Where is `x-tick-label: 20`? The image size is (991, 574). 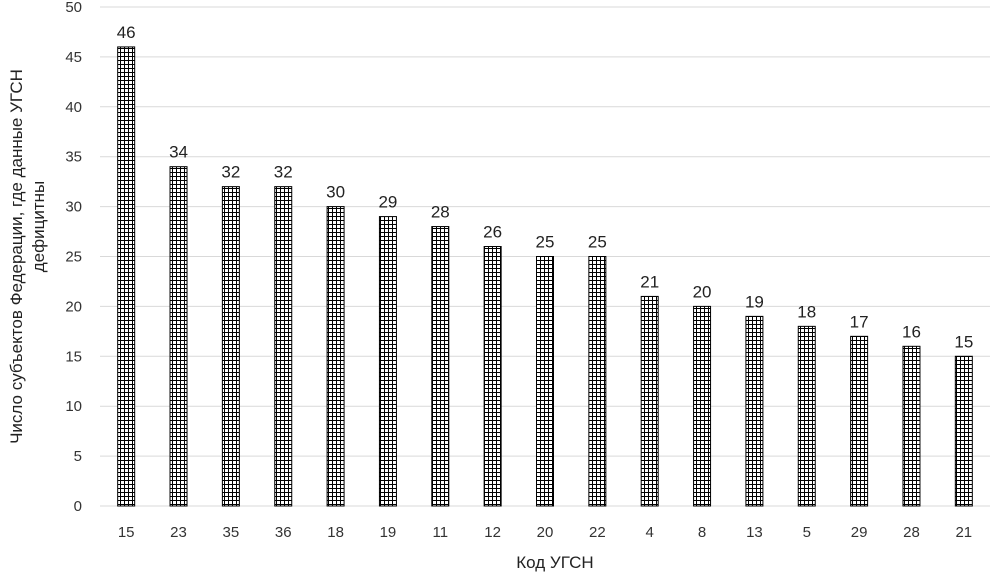 x-tick-label: 20 is located at coordinates (545, 532).